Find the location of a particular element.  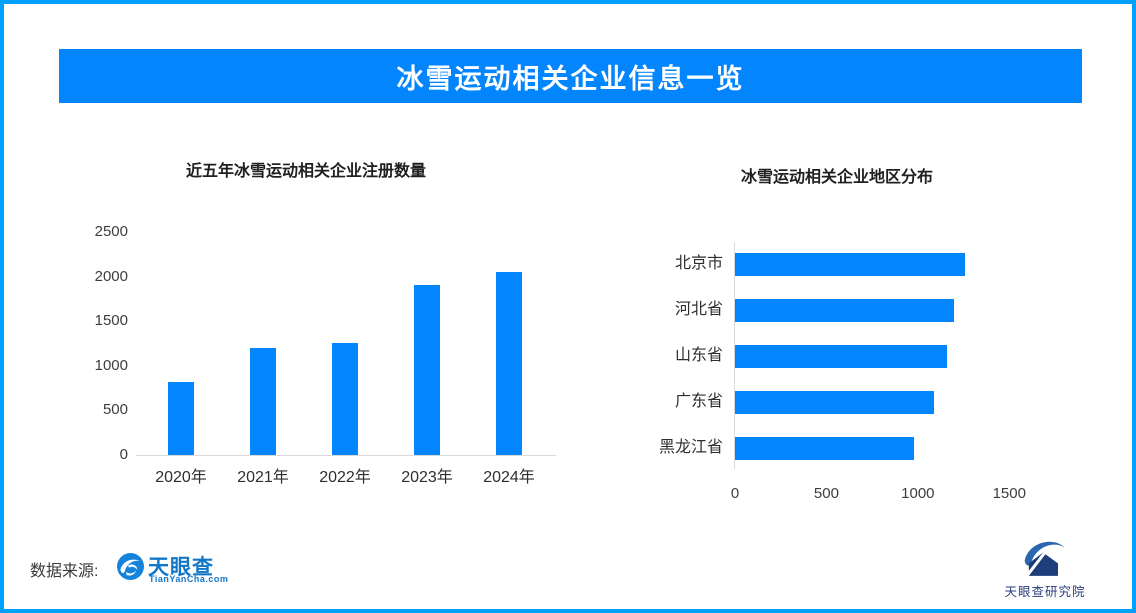

institute-logo-icon is located at coordinates (1043, 557).